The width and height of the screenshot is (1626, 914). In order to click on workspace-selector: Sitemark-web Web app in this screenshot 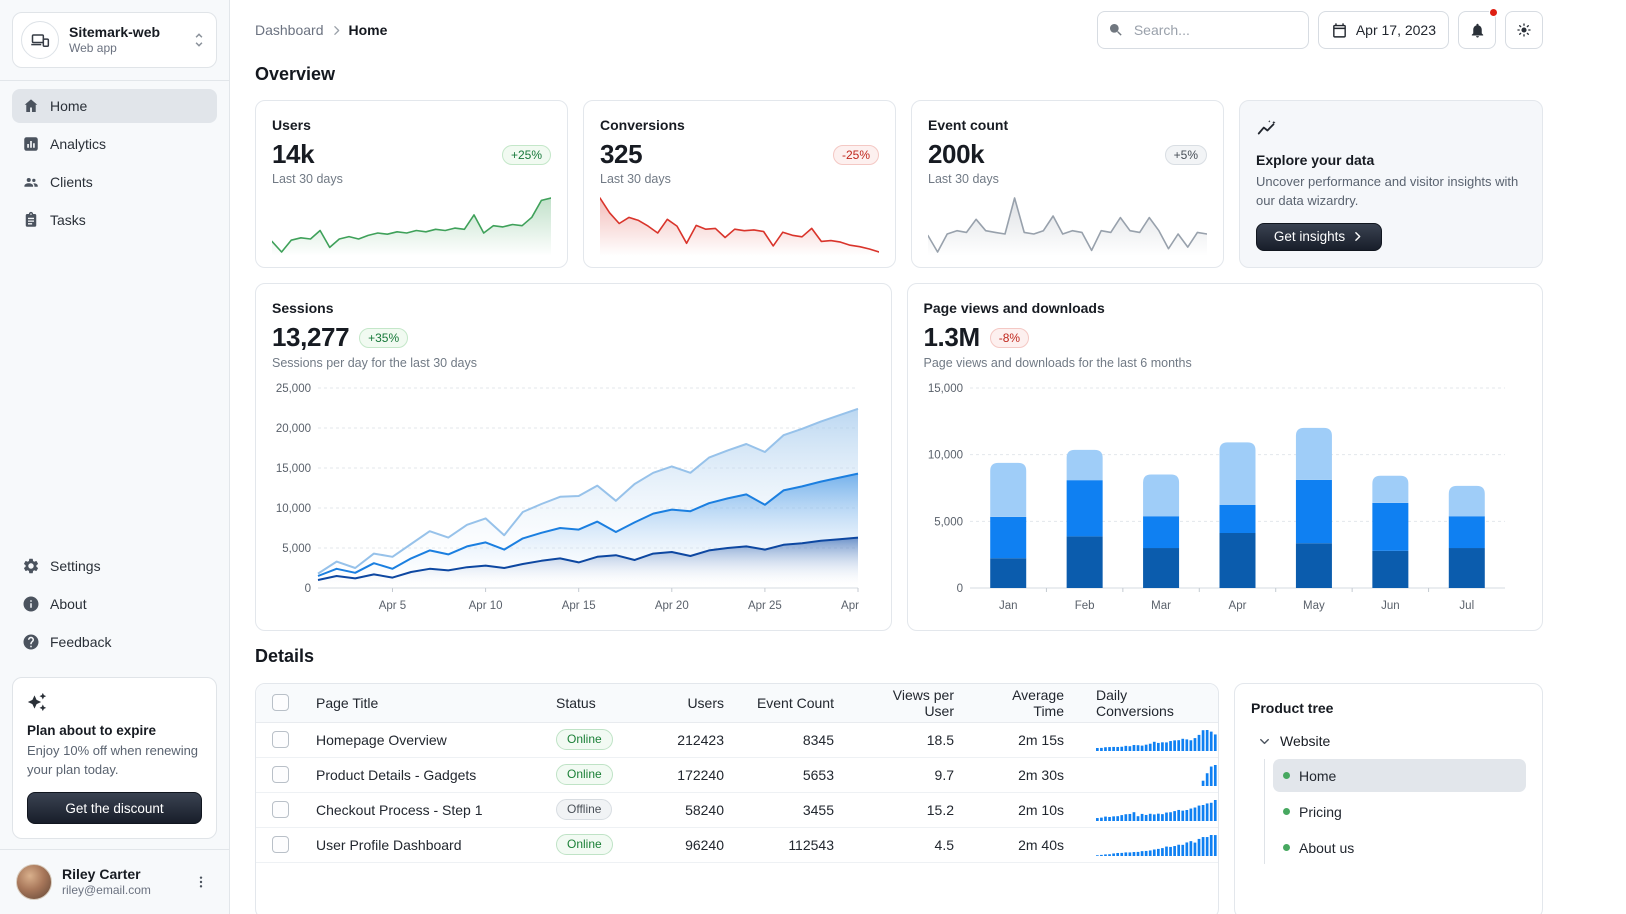, I will do `click(114, 40)`.